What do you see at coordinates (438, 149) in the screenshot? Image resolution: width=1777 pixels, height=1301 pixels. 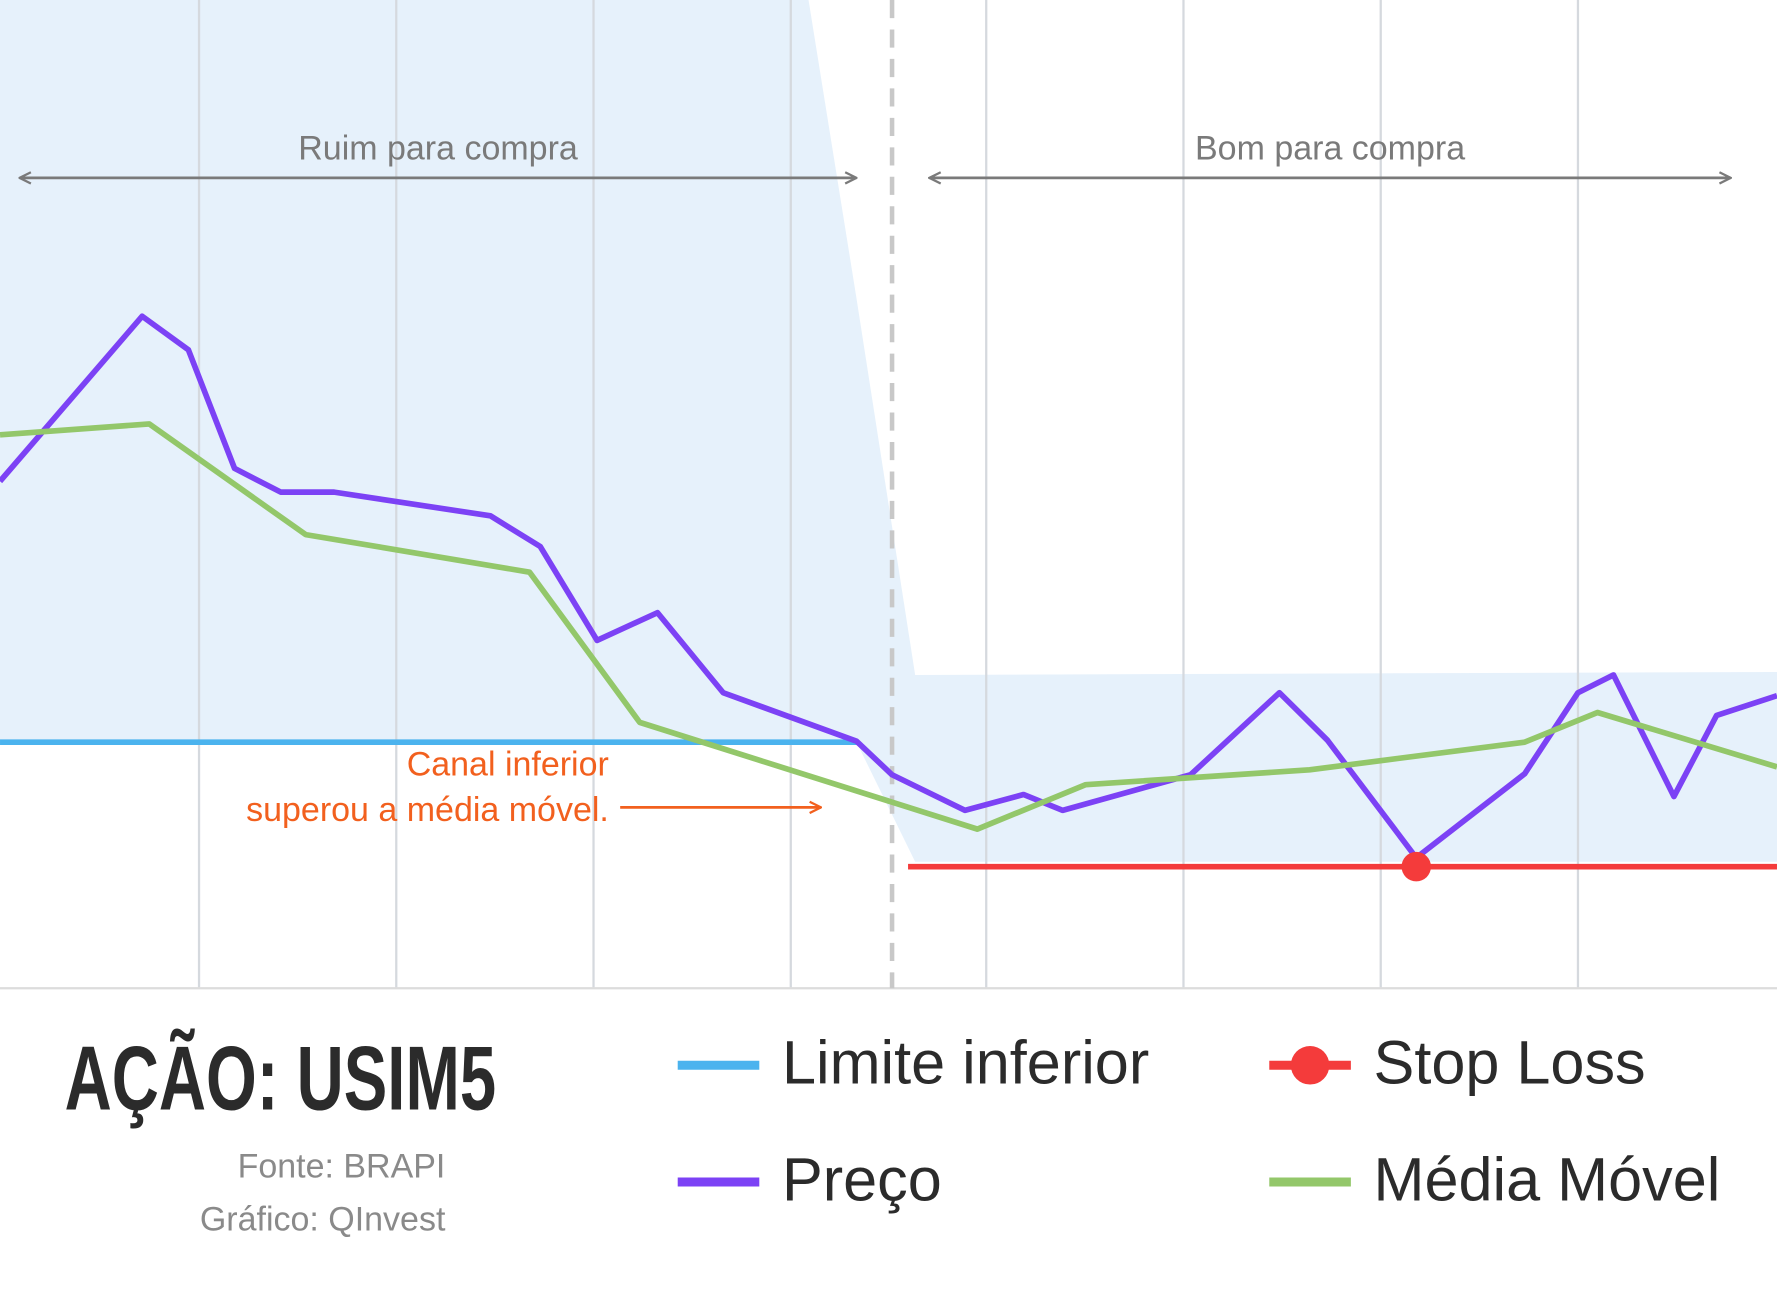 I see `annotation-text: Ruim para compra` at bounding box center [438, 149].